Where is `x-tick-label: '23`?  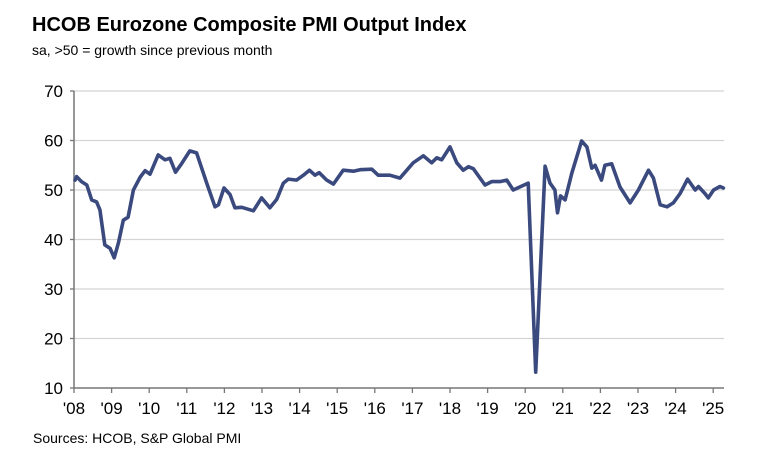 x-tick-label: '23 is located at coordinates (638, 408).